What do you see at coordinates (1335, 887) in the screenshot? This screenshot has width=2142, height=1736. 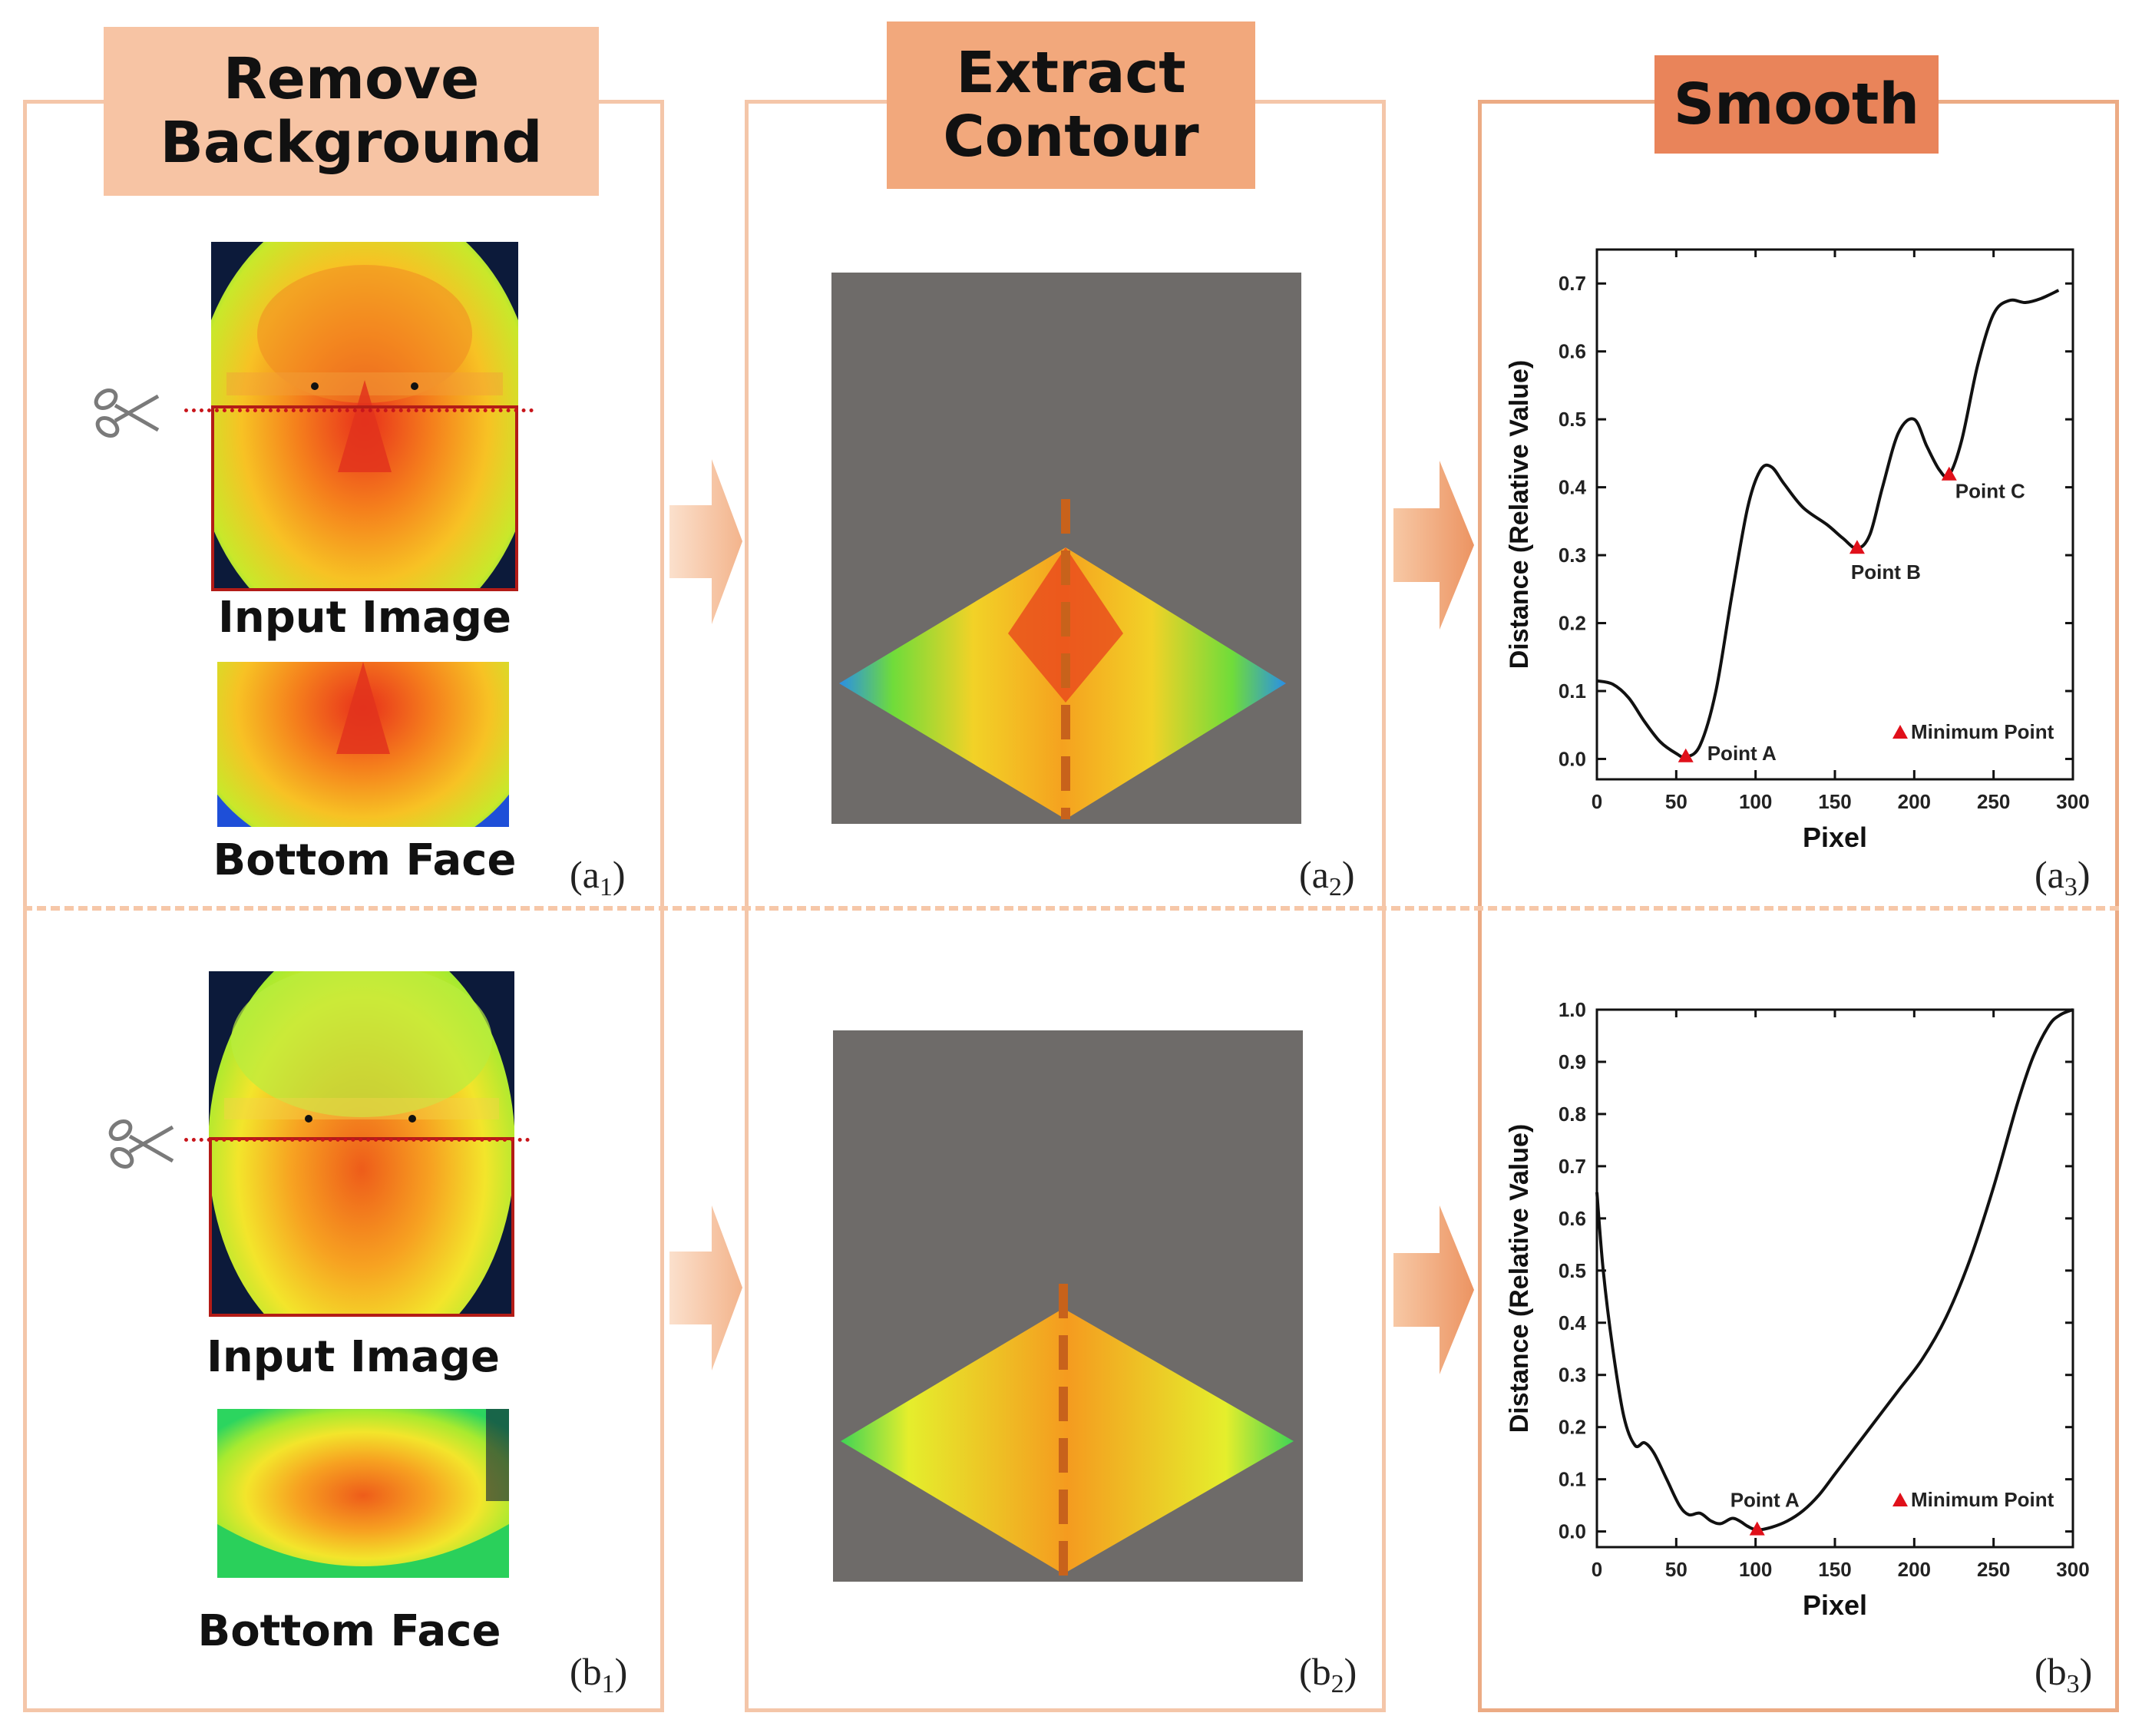 I see `tag-a2-sub: 2` at bounding box center [1335, 887].